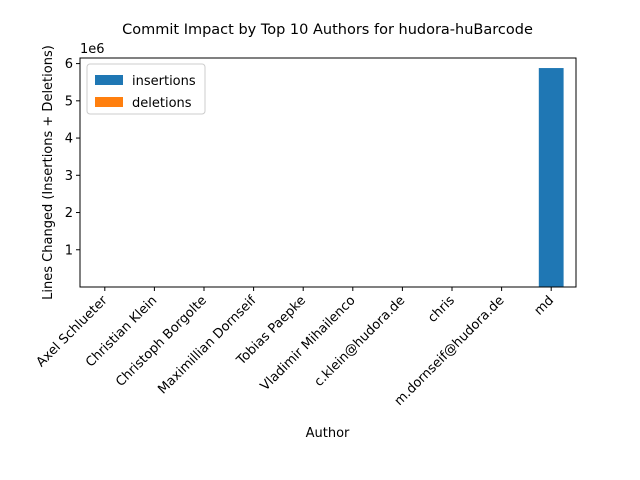 Image resolution: width=640 pixels, height=480 pixels. What do you see at coordinates (69, 213) in the screenshot?
I see `y-tick-label: 2` at bounding box center [69, 213].